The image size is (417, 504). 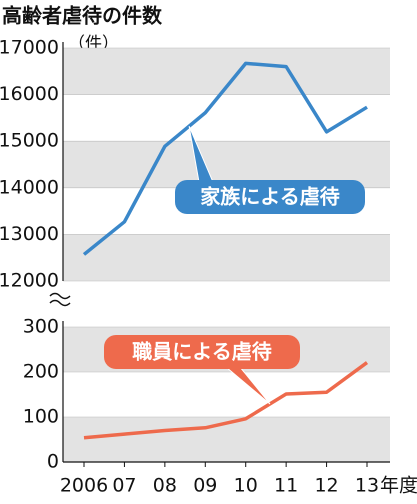 I want to click on data-line, so click(x=226, y=400).